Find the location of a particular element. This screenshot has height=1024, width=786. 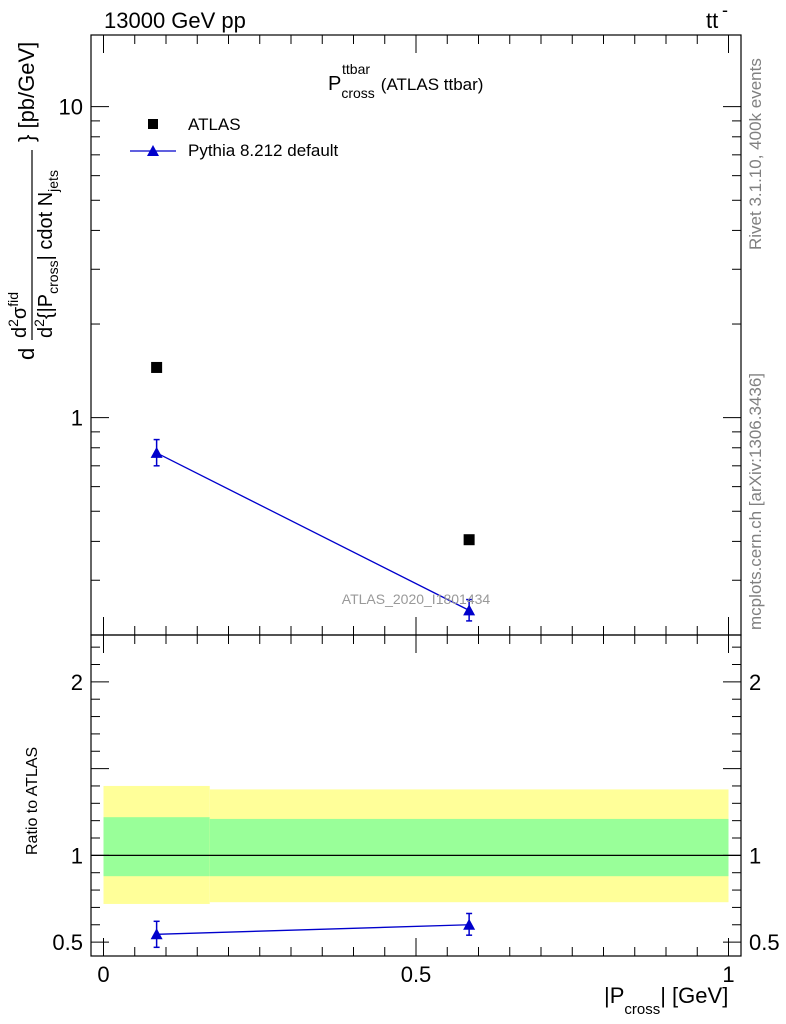

xtick-label: 0 is located at coordinates (103, 974).